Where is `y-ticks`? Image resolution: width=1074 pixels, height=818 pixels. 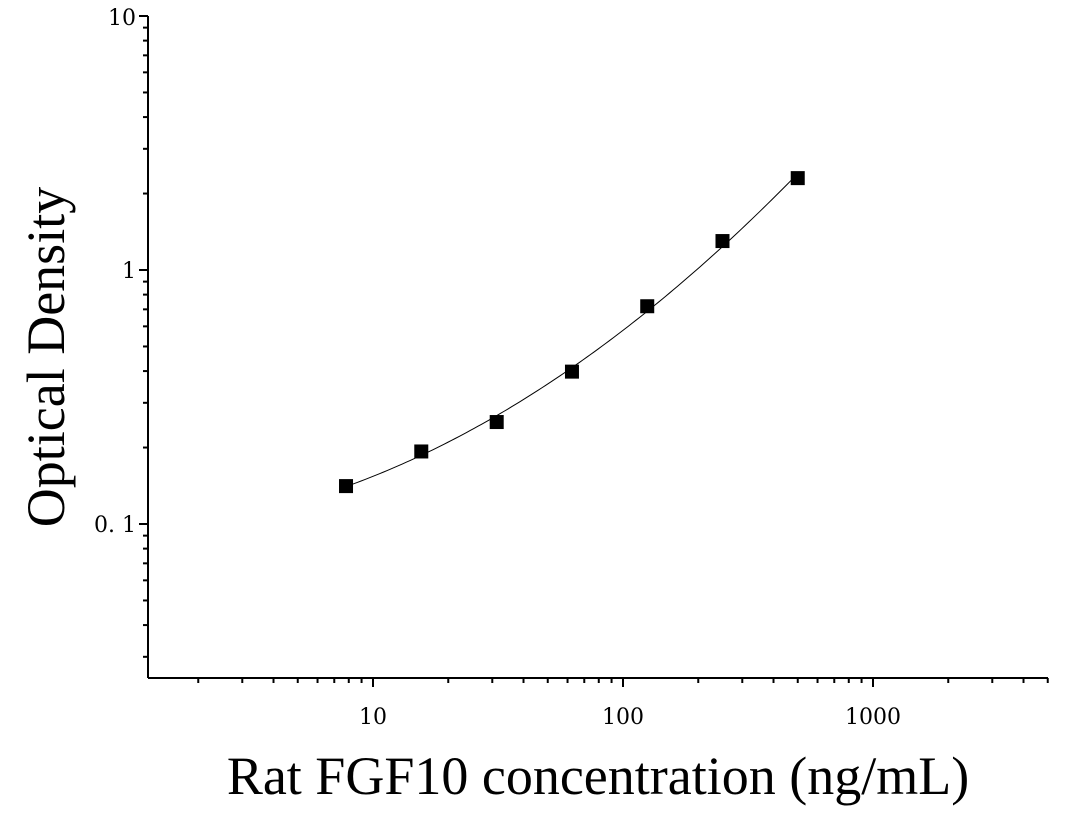 y-ticks is located at coordinates (143, 336).